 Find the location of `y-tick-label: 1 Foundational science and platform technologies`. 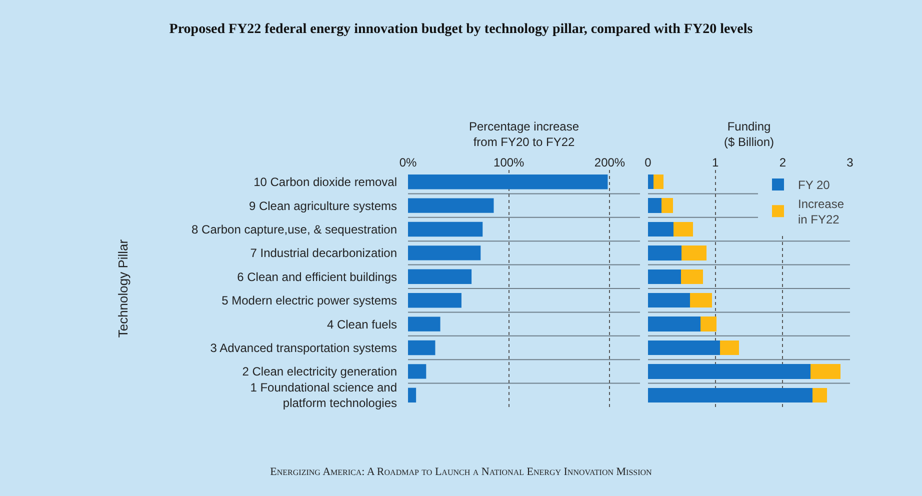

y-tick-label: 1 Foundational science and platform technologies is located at coordinates (323, 395).